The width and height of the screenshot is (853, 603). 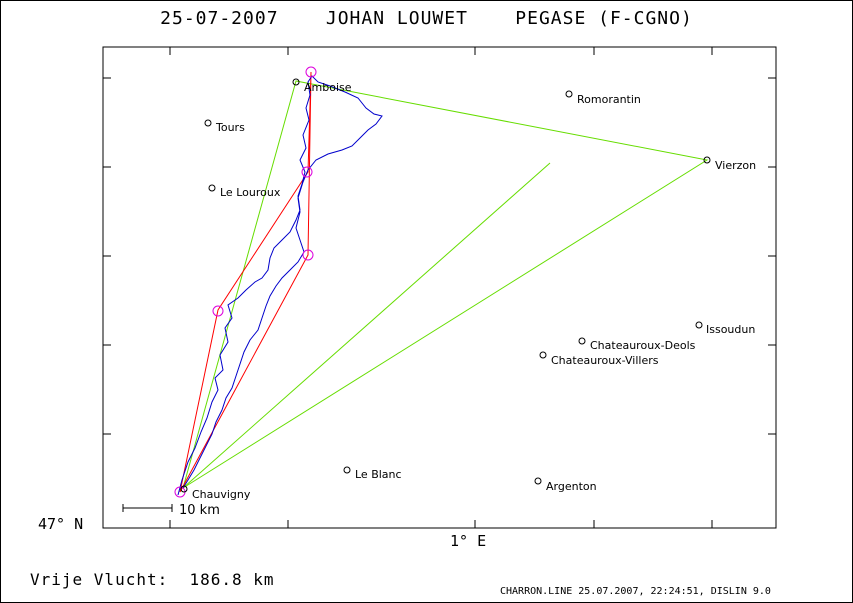 I want to click on city-label-romorantin: Romorantin, so click(x=609, y=99).